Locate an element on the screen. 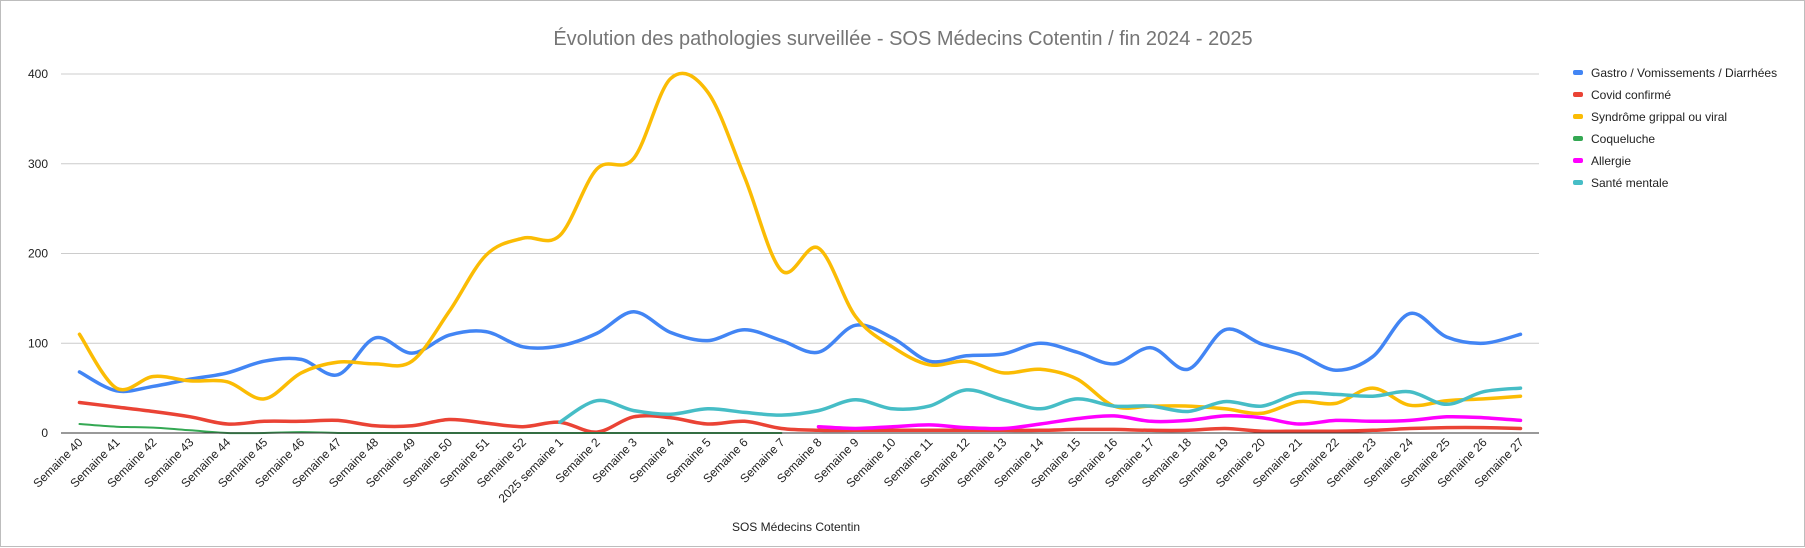  y-tick-label: 0 is located at coordinates (44, 433).